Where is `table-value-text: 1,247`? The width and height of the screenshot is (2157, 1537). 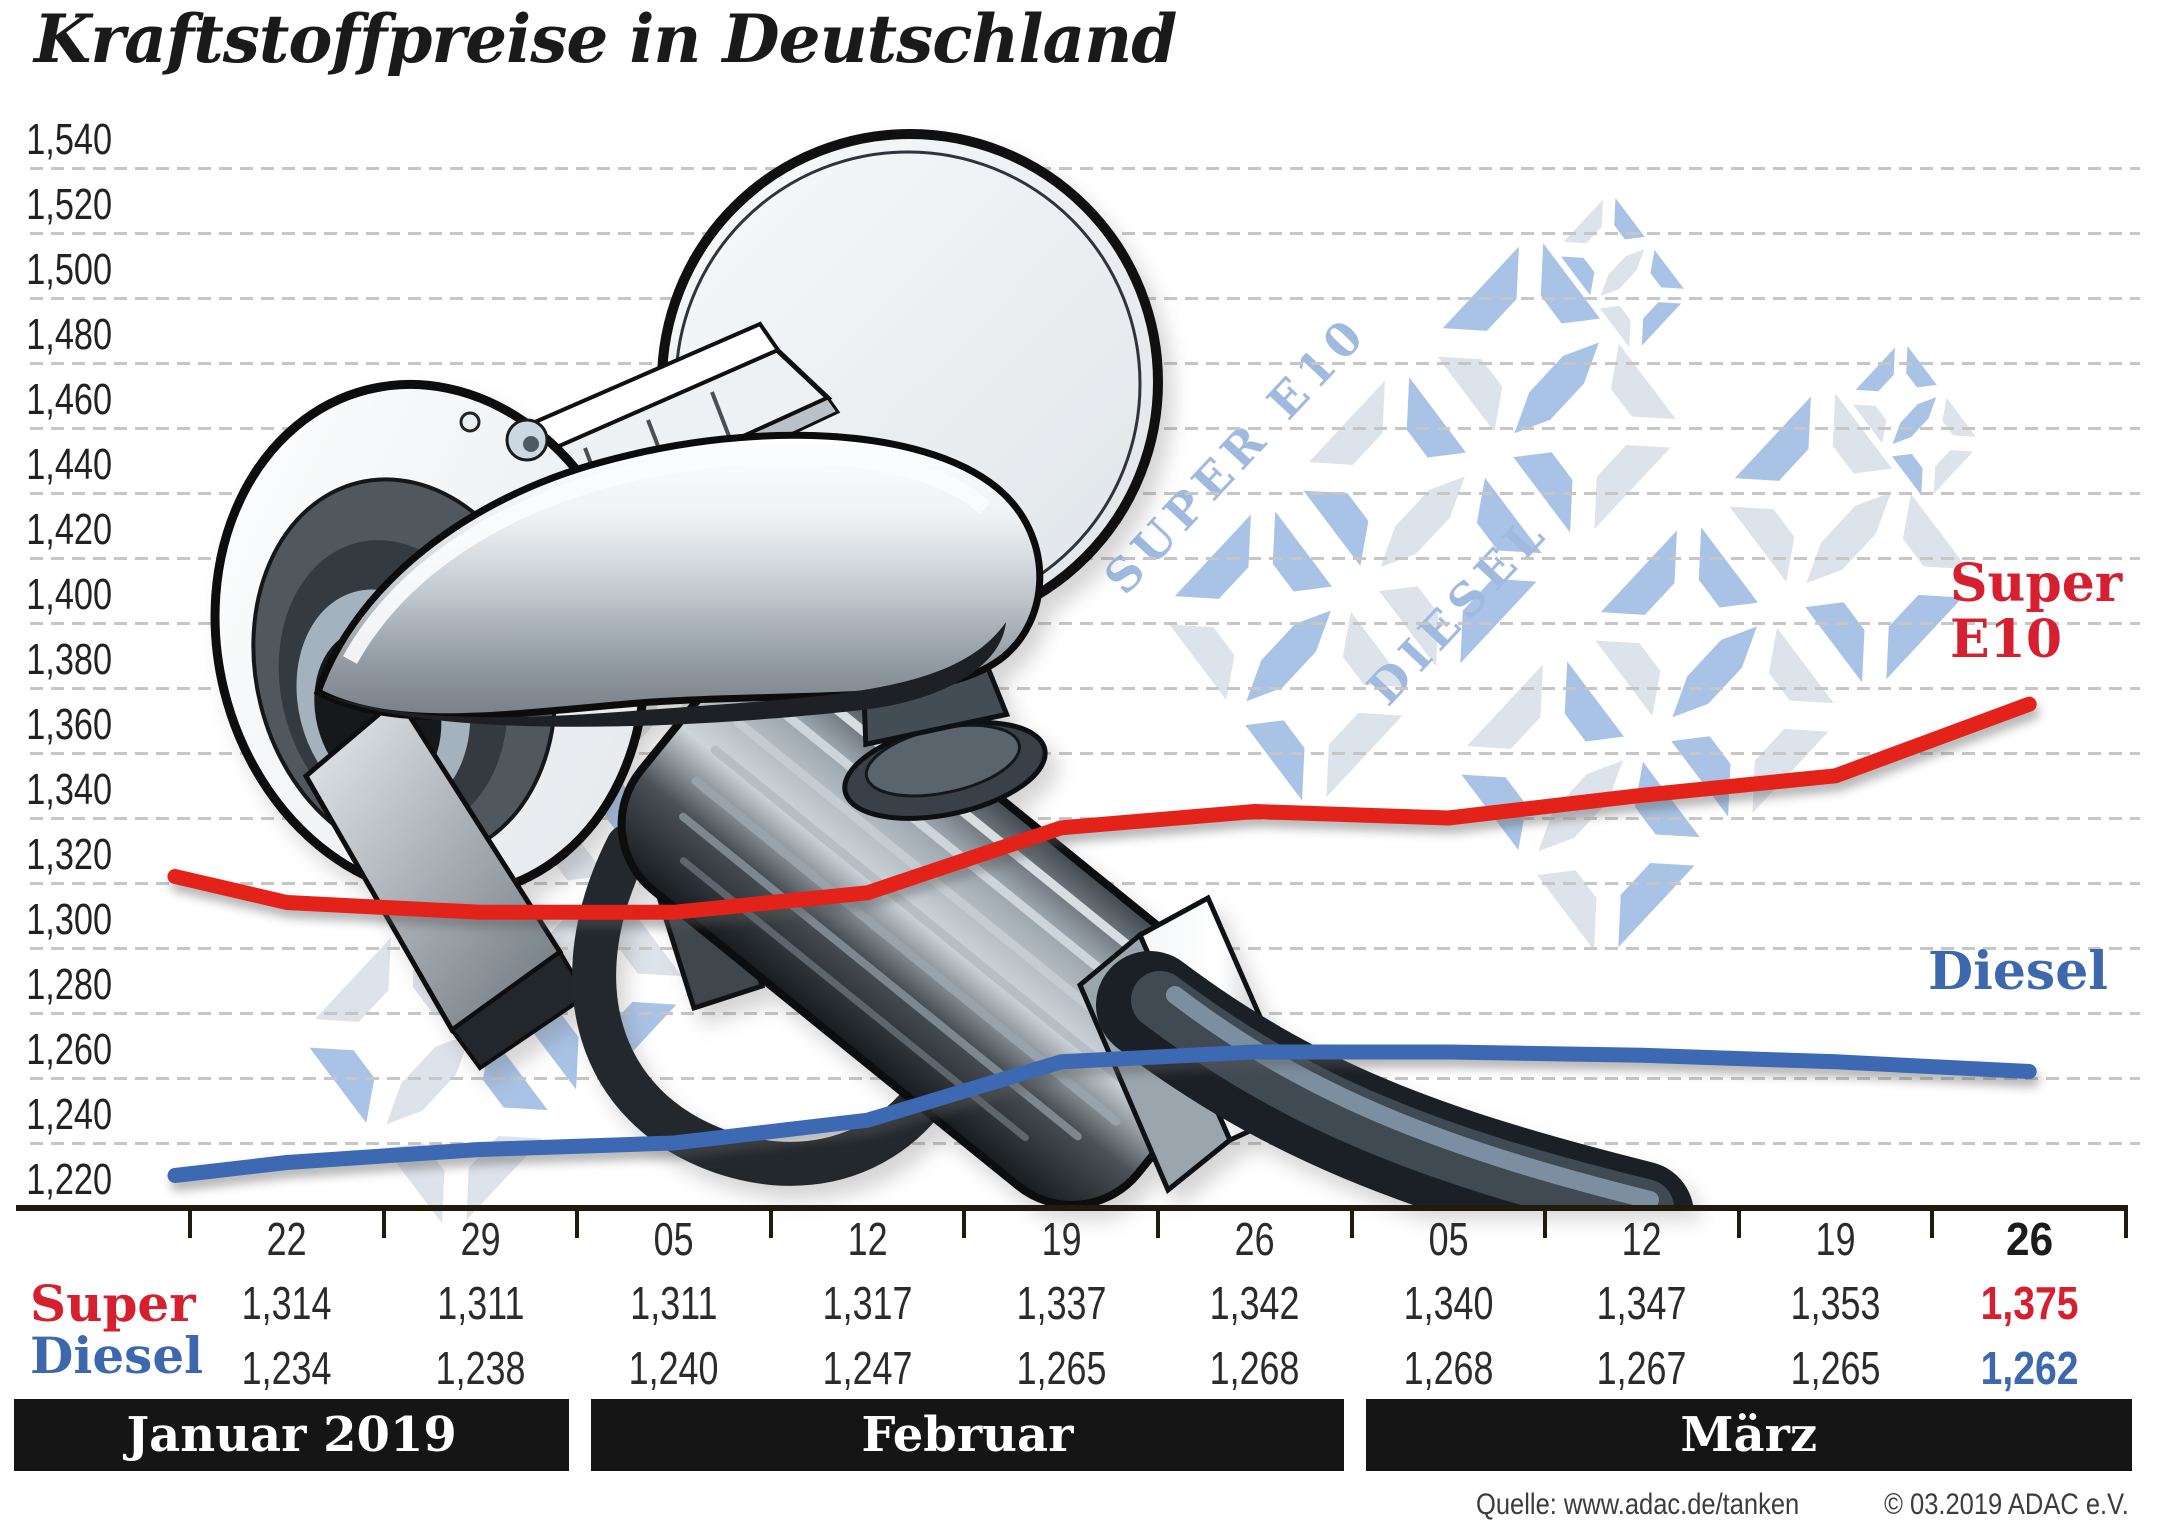 table-value-text: 1,247 is located at coordinates (867, 1368).